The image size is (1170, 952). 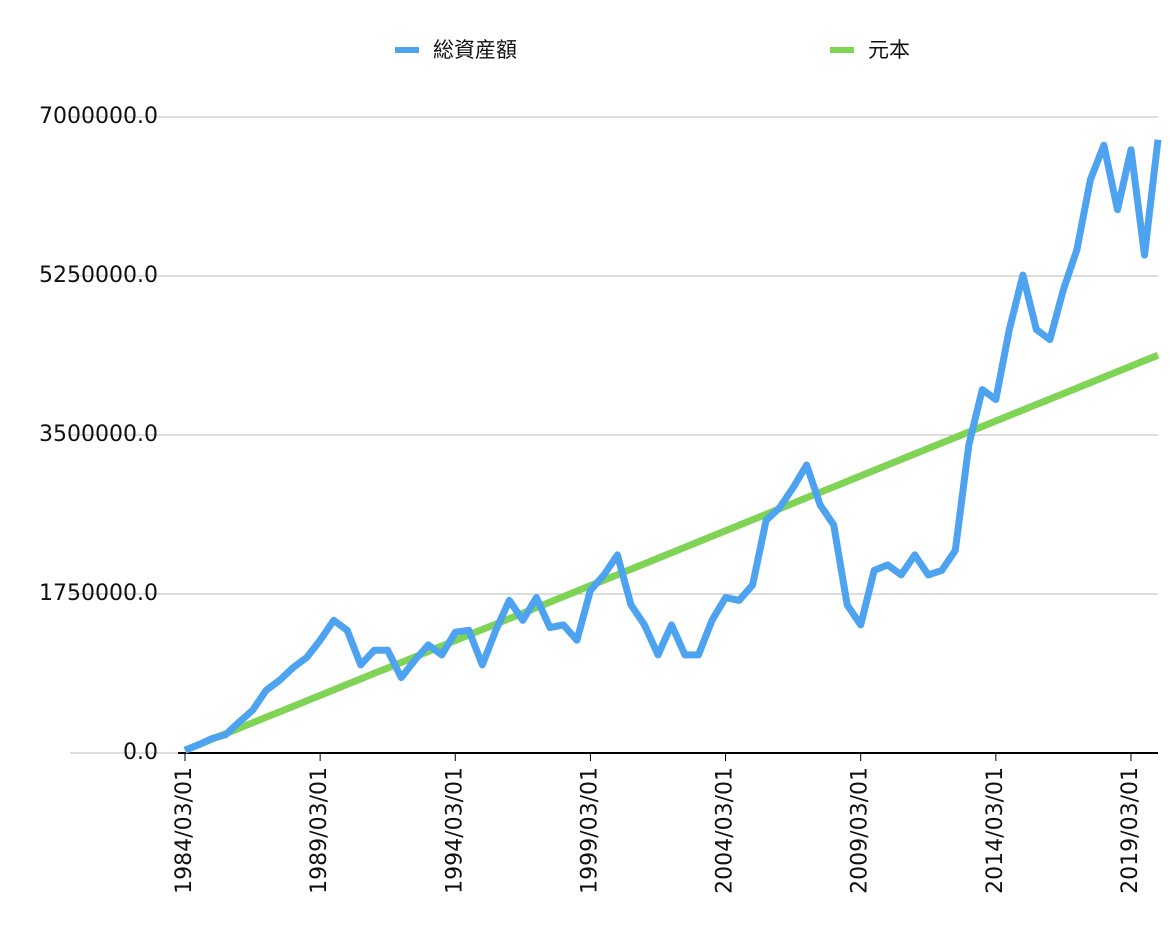 What do you see at coordinates (652, 50) in the screenshot?
I see `legend: 総資産額 元本` at bounding box center [652, 50].